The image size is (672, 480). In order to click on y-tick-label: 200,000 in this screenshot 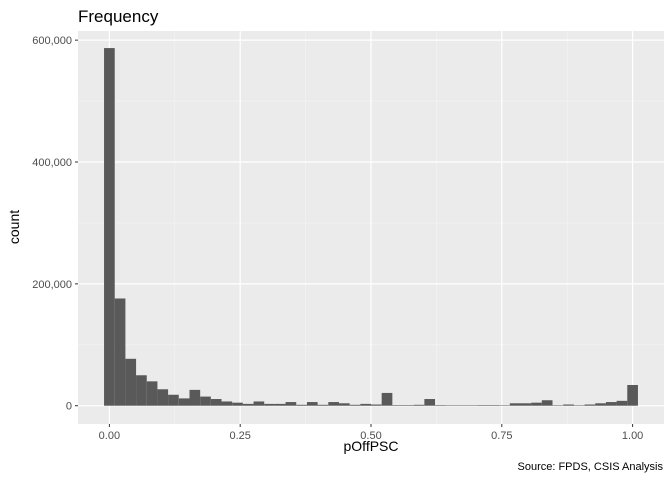, I will do `click(52, 285)`.